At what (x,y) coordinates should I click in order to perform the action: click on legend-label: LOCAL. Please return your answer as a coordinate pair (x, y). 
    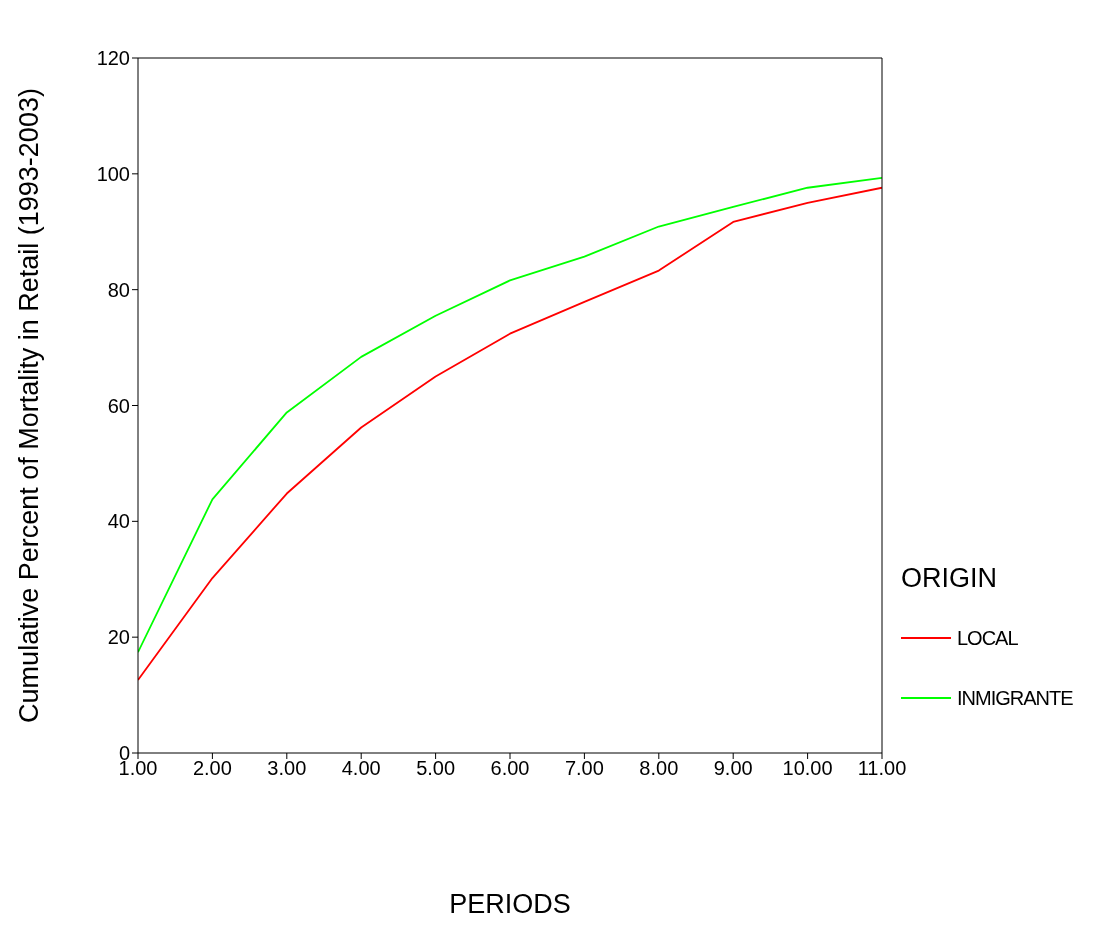
    Looking at the image, I should click on (987, 638).